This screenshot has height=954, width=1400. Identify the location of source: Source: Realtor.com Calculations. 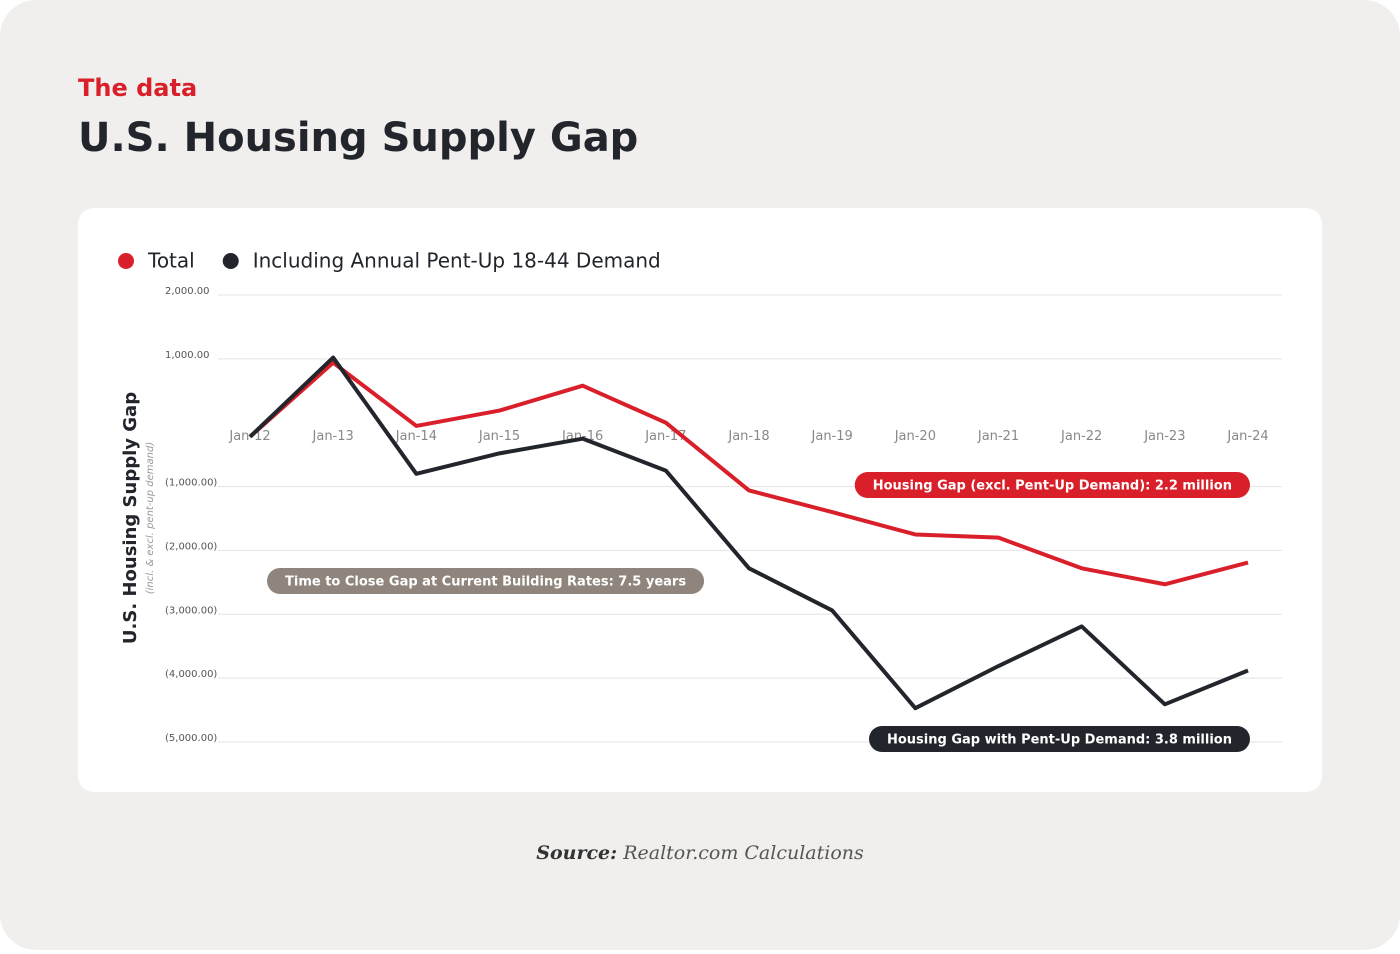
(700, 853).